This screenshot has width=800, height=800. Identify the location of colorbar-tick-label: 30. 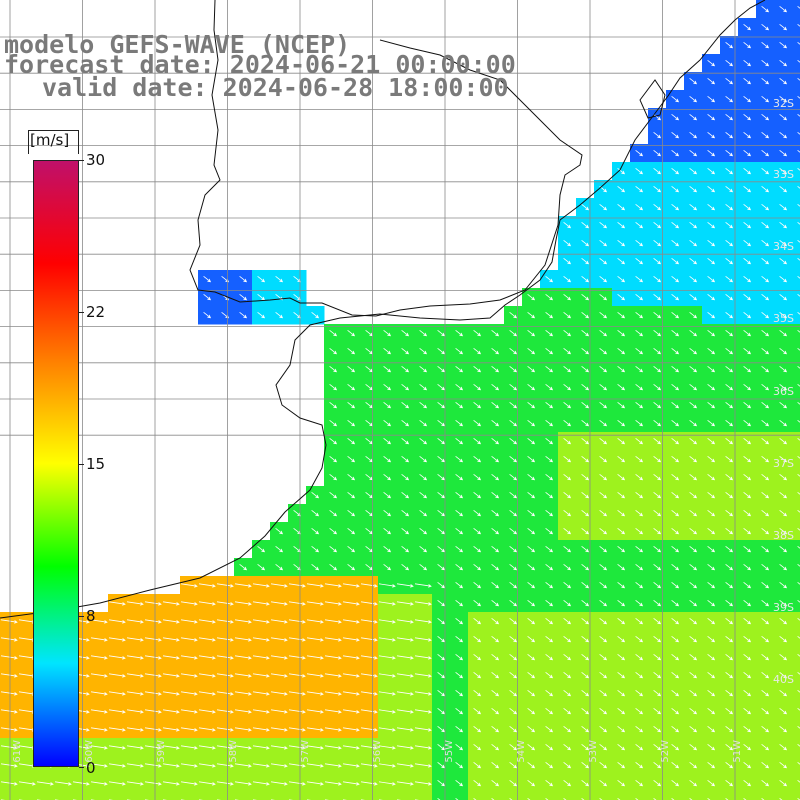
(96, 160).